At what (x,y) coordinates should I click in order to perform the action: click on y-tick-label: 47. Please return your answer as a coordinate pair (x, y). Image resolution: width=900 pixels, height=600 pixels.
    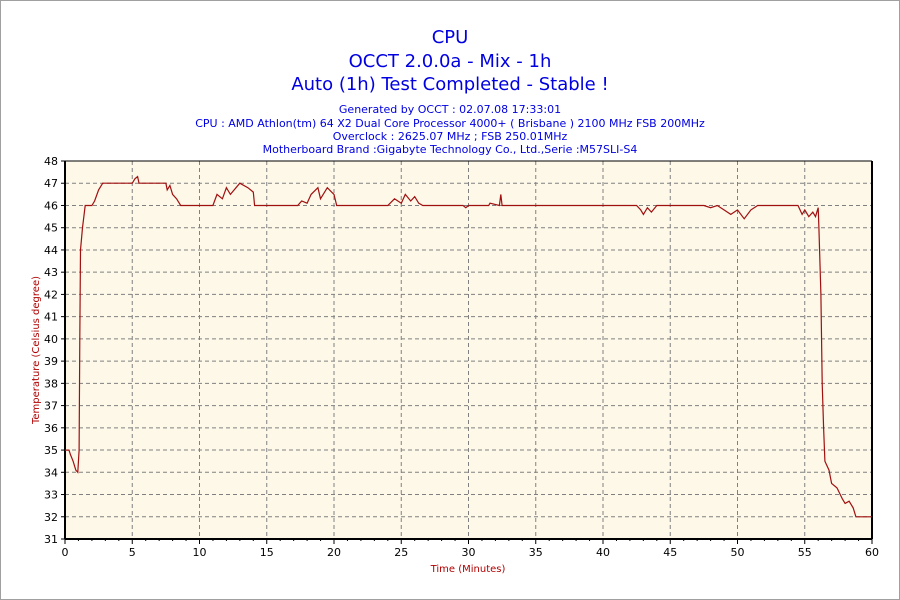
    Looking at the image, I should click on (51, 183).